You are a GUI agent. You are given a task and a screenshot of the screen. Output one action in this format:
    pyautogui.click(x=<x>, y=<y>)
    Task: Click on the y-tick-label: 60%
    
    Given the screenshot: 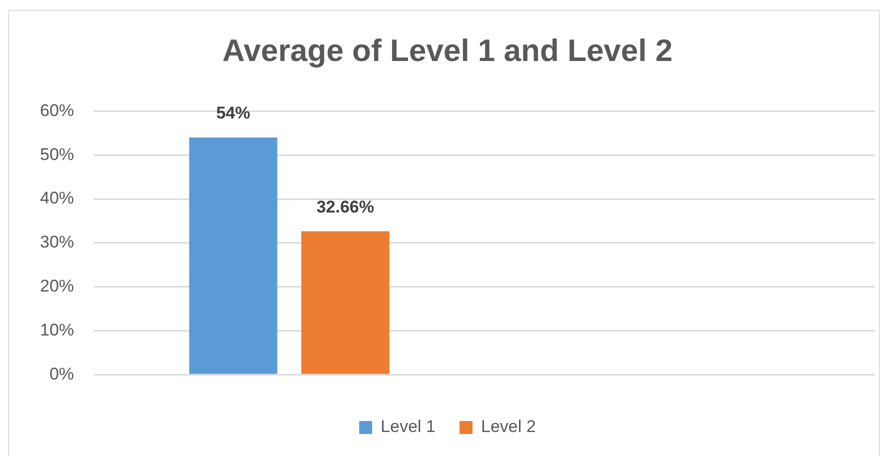 What is the action you would take?
    pyautogui.click(x=57, y=110)
    